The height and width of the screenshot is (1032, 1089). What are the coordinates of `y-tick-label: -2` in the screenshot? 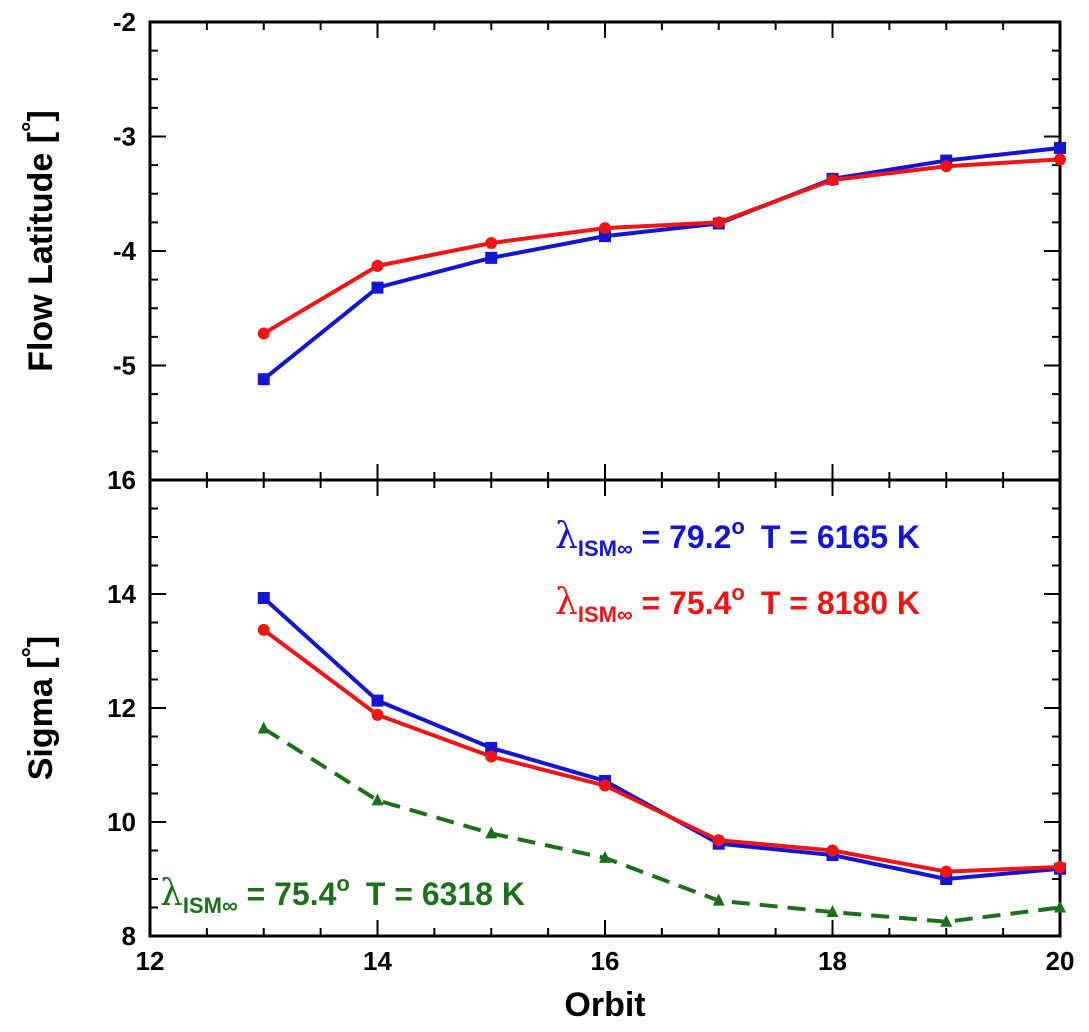 It's located at (124, 22).